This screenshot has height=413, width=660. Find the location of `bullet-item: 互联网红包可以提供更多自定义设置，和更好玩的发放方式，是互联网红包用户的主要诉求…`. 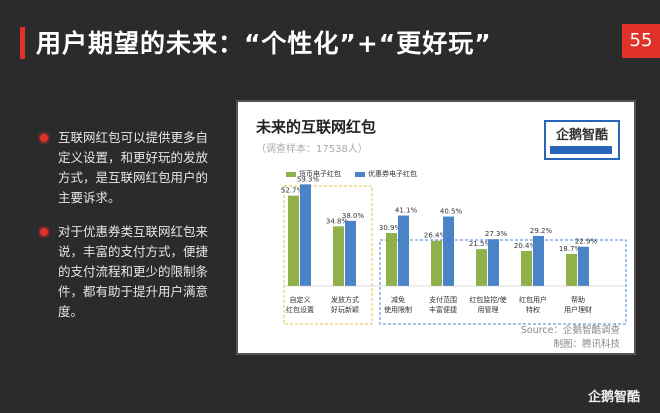

bullet-item: 互联网红包可以提供更多自定义设置，和更好玩的发放方式，是互联网红包用户的主要诉求… is located at coordinates (125, 168).